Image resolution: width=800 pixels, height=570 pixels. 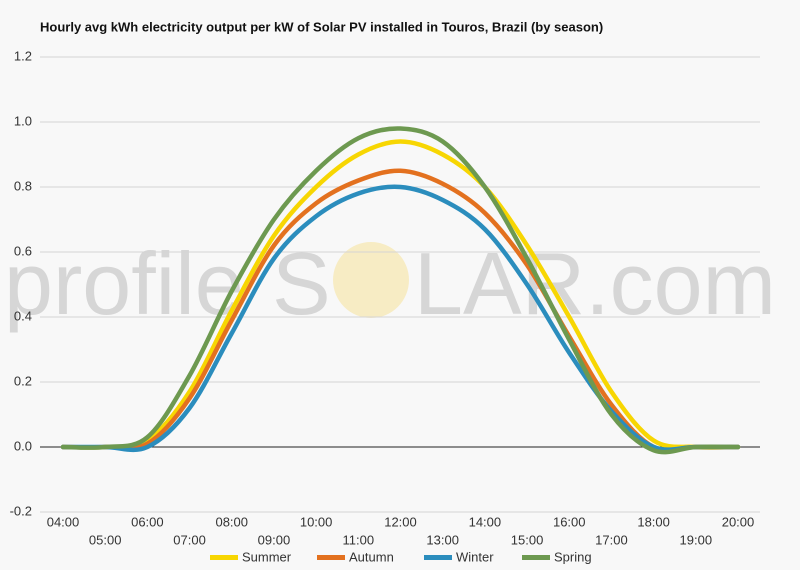 What do you see at coordinates (400, 521) in the screenshot?
I see `x-tick-label: 12:00` at bounding box center [400, 521].